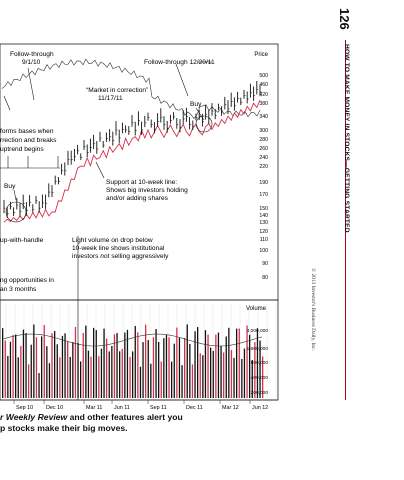  What do you see at coordinates (32, 54) in the screenshot?
I see `follow-through-label-1: Follow-through` at bounding box center [32, 54].